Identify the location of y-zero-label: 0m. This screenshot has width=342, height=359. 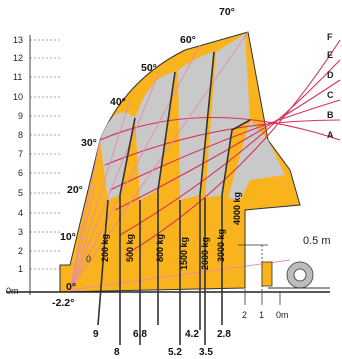
(12, 291).